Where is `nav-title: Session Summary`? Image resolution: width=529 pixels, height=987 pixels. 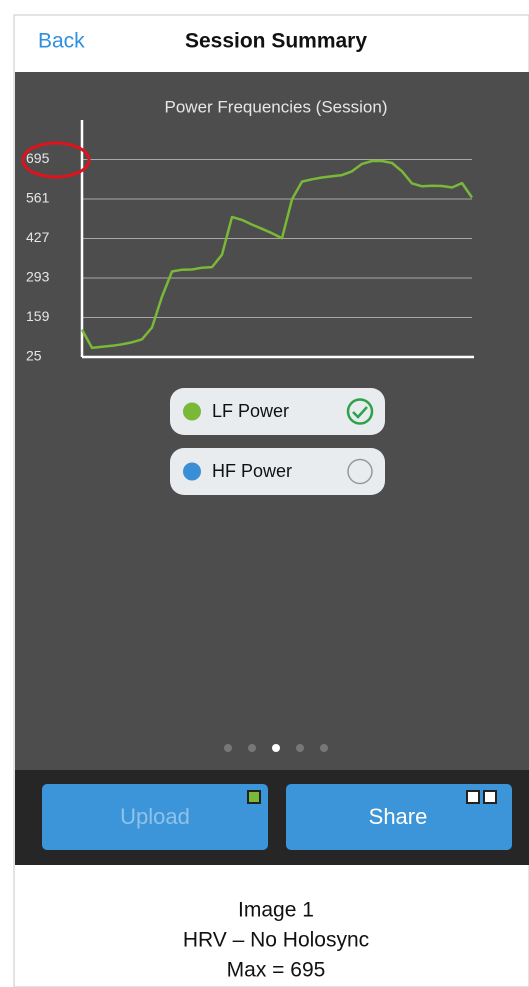
nav-title: Session Summary is located at coordinates (276, 41).